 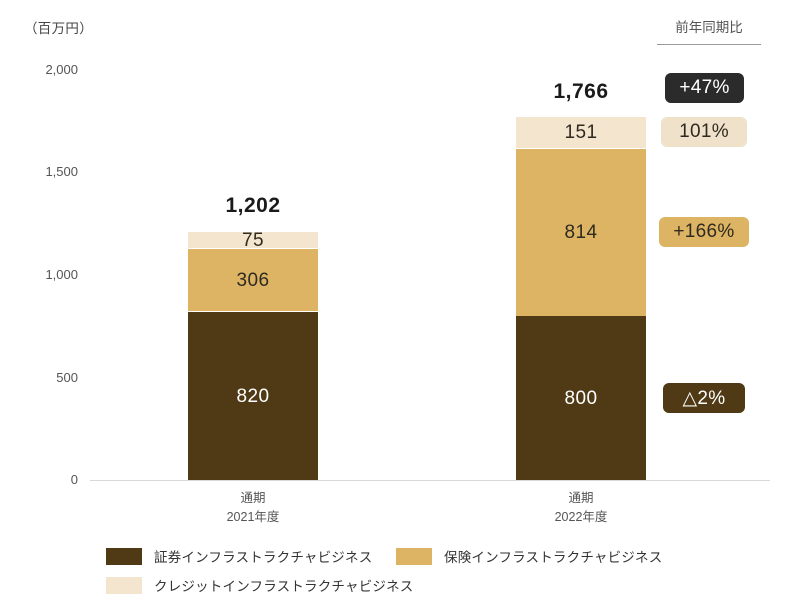 What do you see at coordinates (263, 557) in the screenshot?
I see `legend-item-label: 証券インフラストラクチャビジネス` at bounding box center [263, 557].